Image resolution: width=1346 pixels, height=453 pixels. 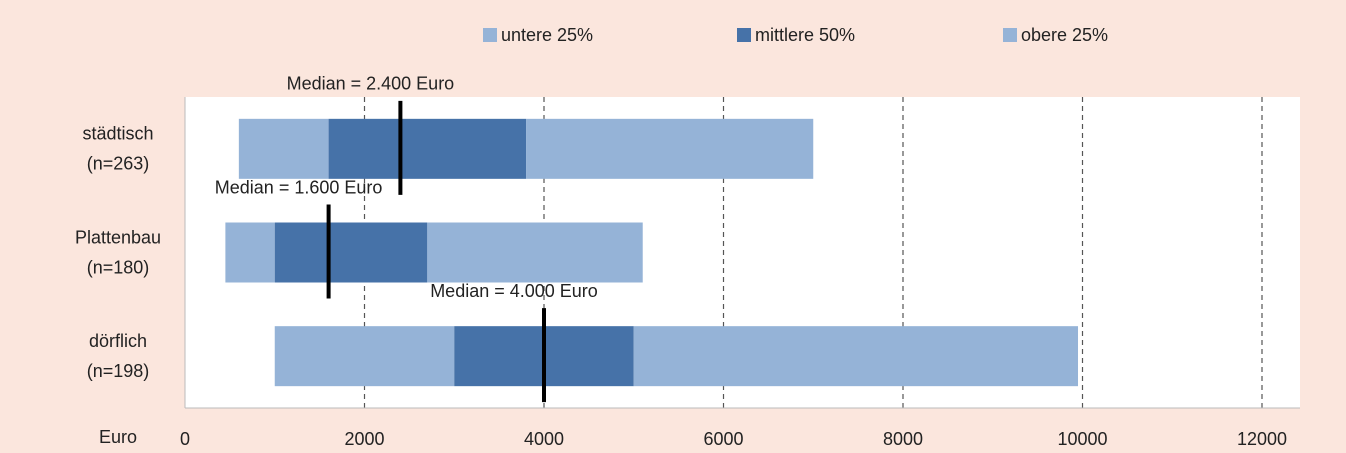 I want to click on y-tick-label: (n=263), so click(x=118, y=164).